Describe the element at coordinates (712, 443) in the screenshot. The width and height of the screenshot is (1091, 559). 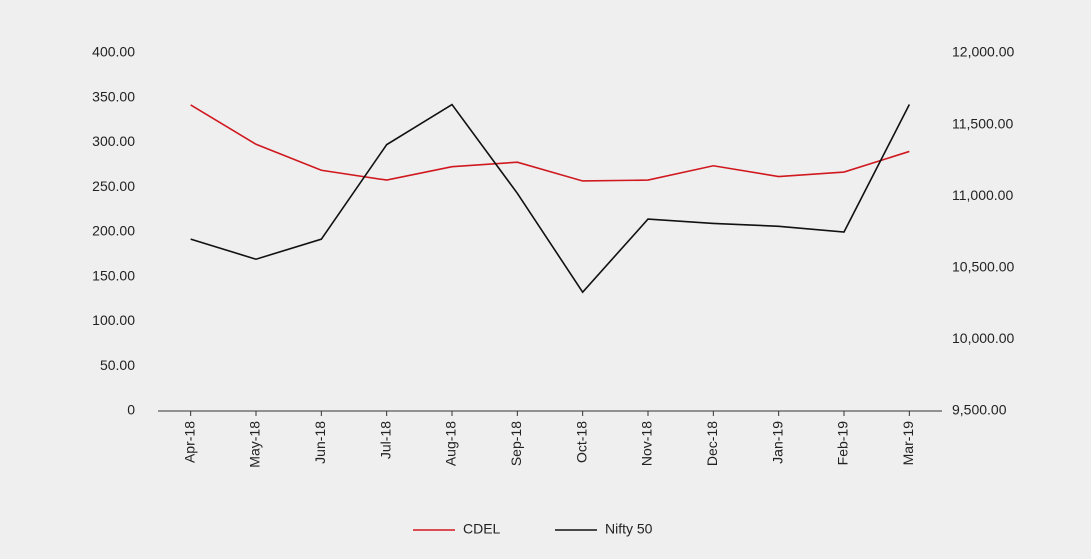
I see `x-tick-label: Dec-18` at that location.